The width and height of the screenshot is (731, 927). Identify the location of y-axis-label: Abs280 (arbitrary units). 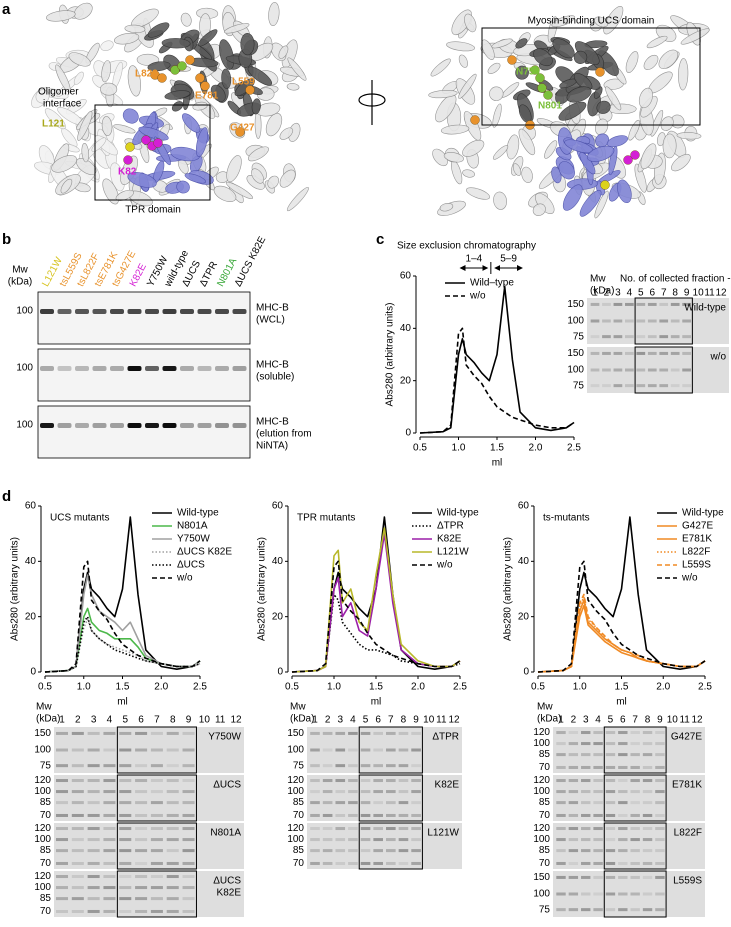
(15, 589).